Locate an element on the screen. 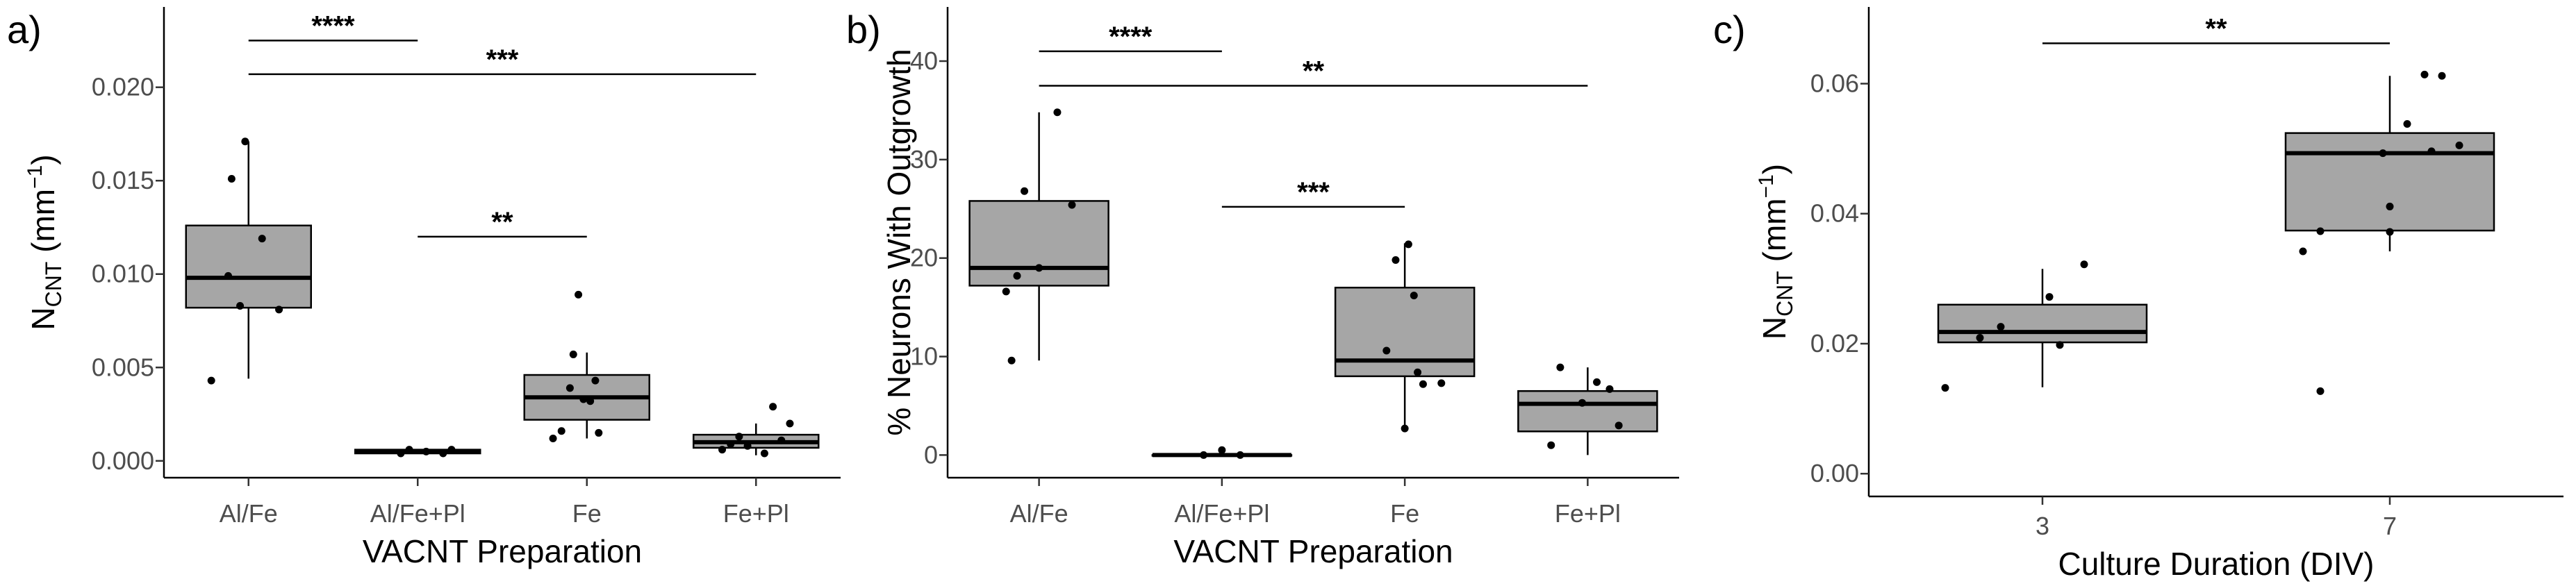  panel-label: b) is located at coordinates (863, 30).